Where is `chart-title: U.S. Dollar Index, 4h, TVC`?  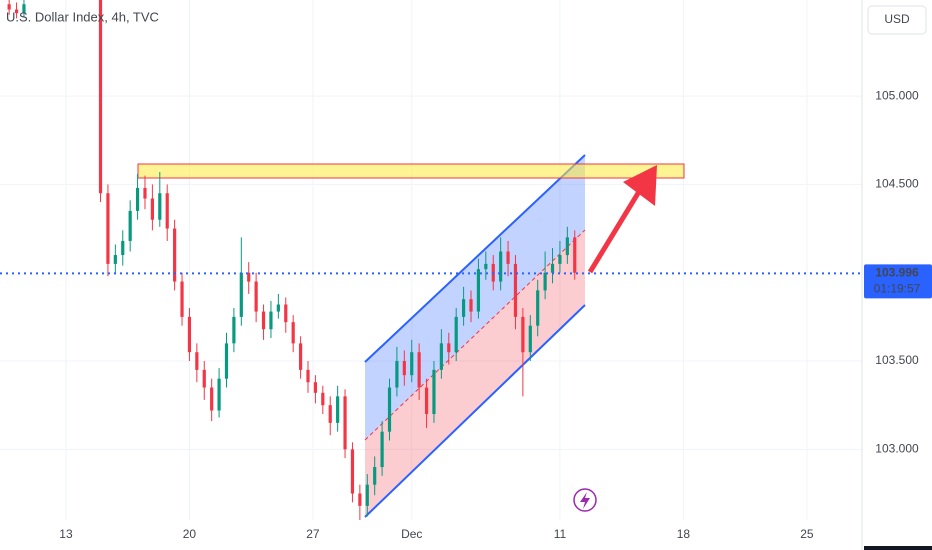 chart-title: U.S. Dollar Index, 4h, TVC is located at coordinates (82, 16).